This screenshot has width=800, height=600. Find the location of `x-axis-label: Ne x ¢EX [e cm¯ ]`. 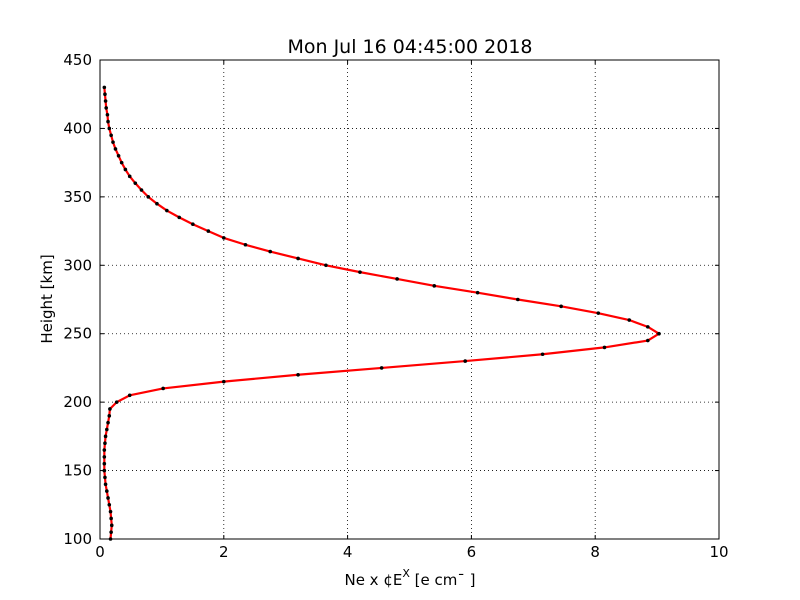

x-axis-label: Ne x ¢EX [e cm¯ ] is located at coordinates (409, 578).